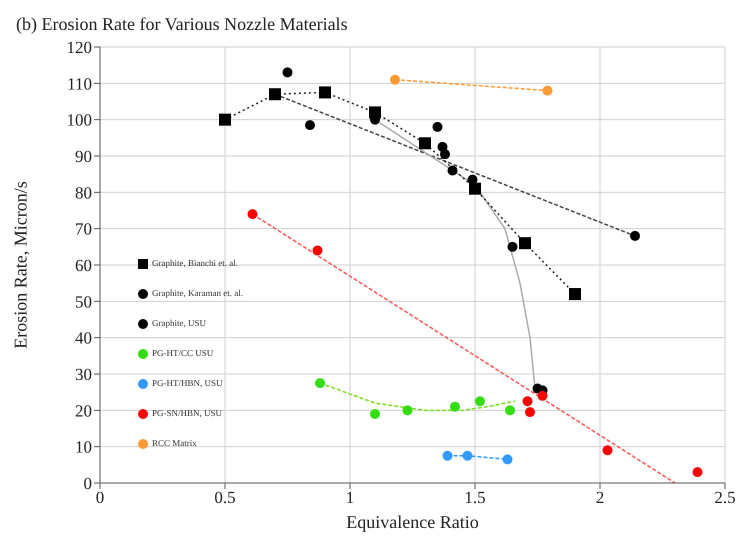 This screenshot has height=541, width=743. What do you see at coordinates (100, 498) in the screenshot?
I see `x-tick-label: 0` at bounding box center [100, 498].